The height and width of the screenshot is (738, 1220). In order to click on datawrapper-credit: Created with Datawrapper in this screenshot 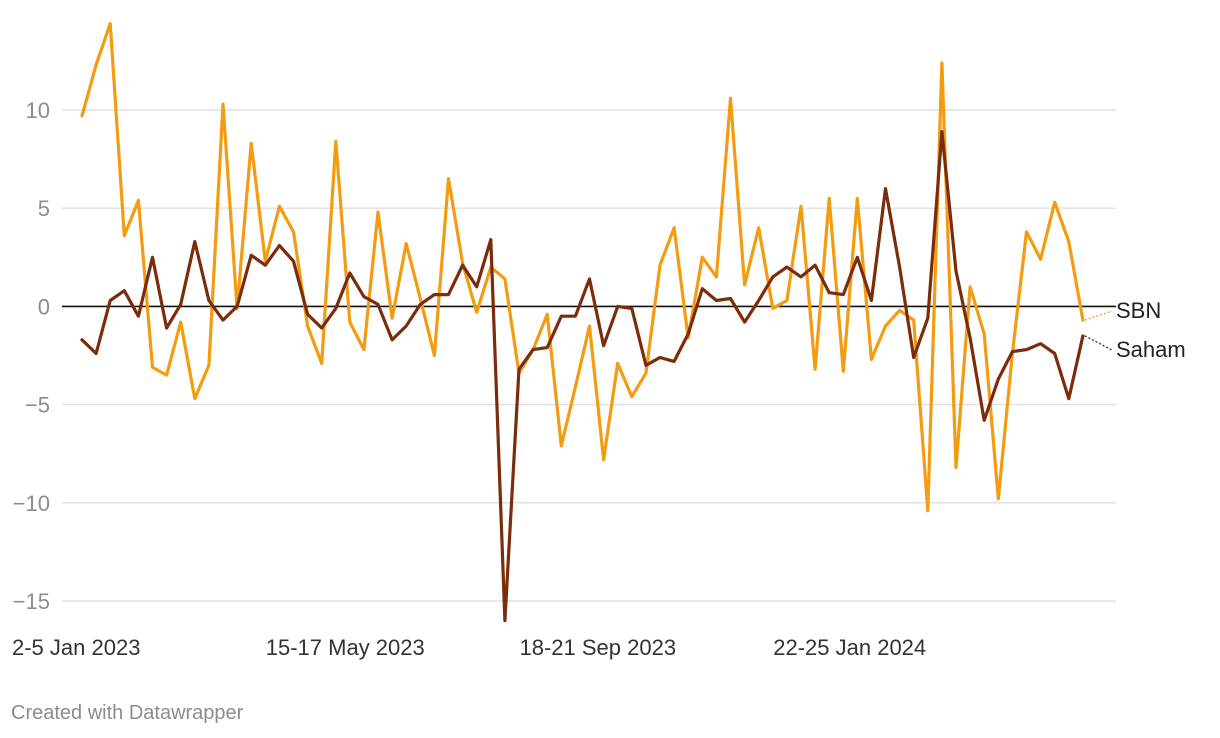, I will do `click(127, 713)`.